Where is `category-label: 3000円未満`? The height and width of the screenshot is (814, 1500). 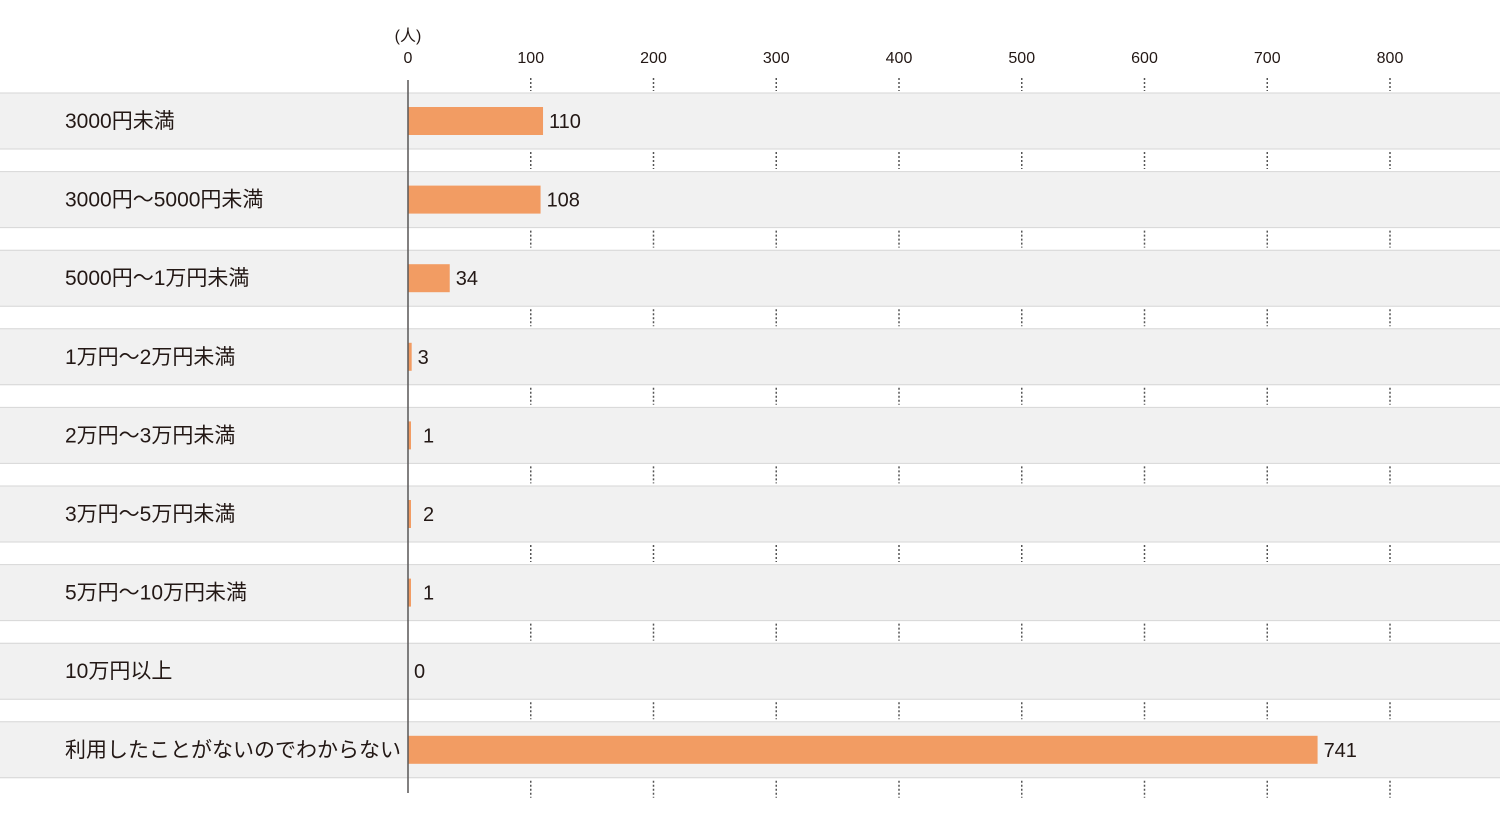
category-label: 3000円未満 is located at coordinates (120, 121).